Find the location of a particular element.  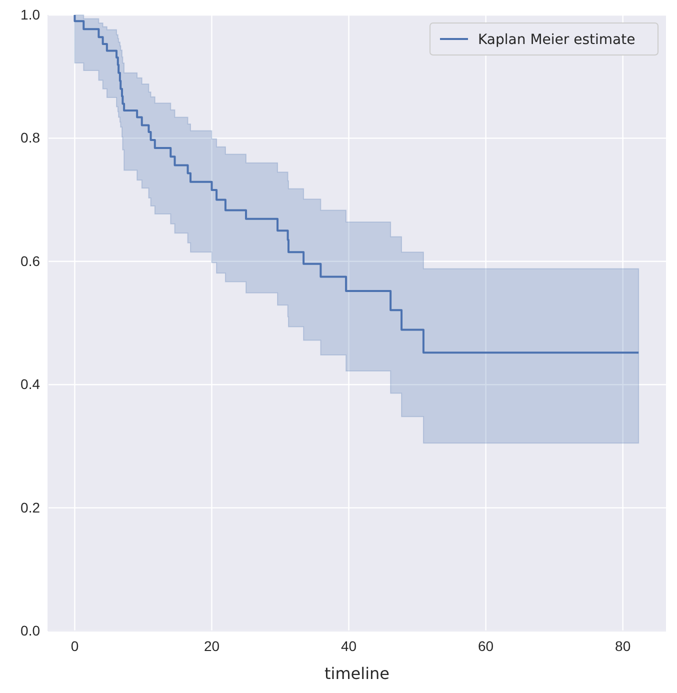

y-tick-label: 1.0 is located at coordinates (30, 14).